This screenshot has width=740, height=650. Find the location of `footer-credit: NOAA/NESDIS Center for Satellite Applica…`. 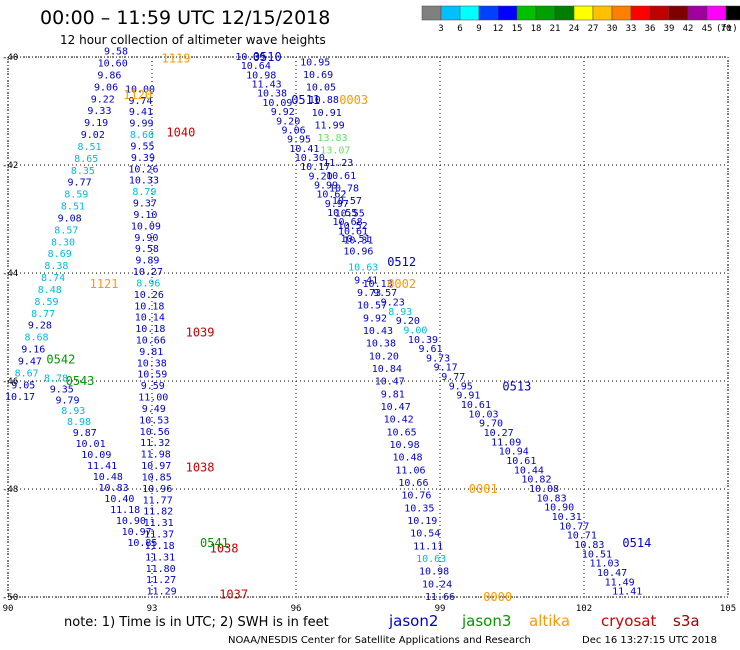

footer-credit: NOAA/NESDIS Center for Satellite Applica… is located at coordinates (379, 640).